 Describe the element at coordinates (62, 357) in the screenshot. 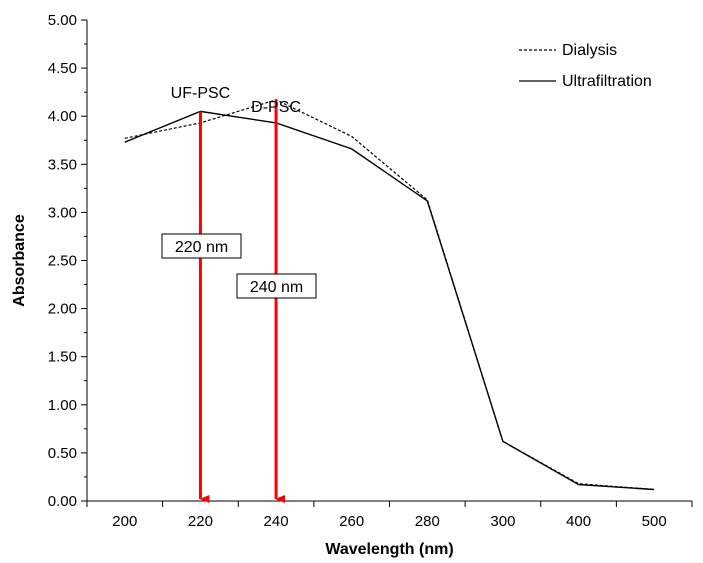

I see `y-tick-label: 1.50` at that location.